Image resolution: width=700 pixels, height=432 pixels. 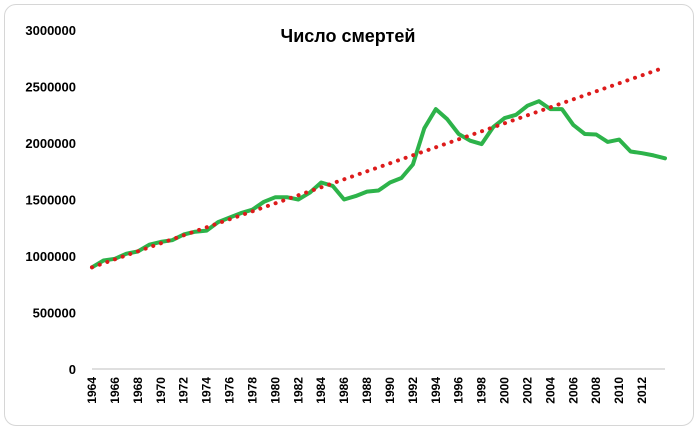 I want to click on y-tick-label: 0, so click(x=72, y=369).